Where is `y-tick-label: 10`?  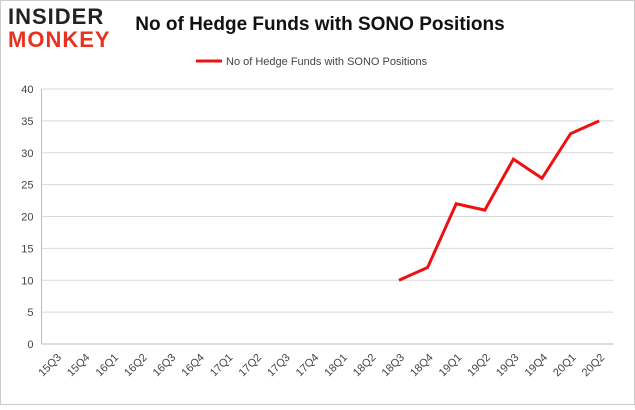 y-tick-label: 10 is located at coordinates (27, 281).